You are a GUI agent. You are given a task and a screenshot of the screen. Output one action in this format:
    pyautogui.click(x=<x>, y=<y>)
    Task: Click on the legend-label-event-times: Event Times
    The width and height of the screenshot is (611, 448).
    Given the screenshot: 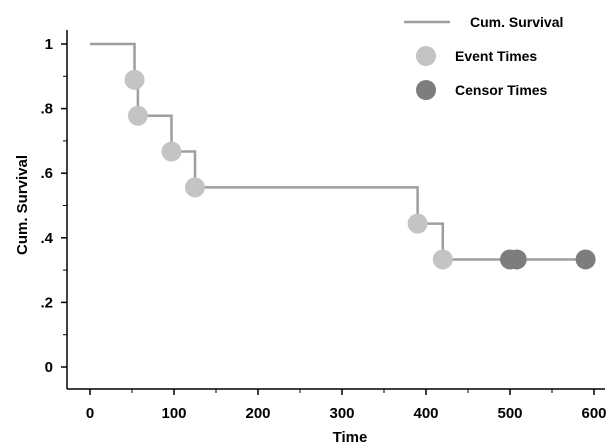 What is the action you would take?
    pyautogui.click(x=496, y=56)
    